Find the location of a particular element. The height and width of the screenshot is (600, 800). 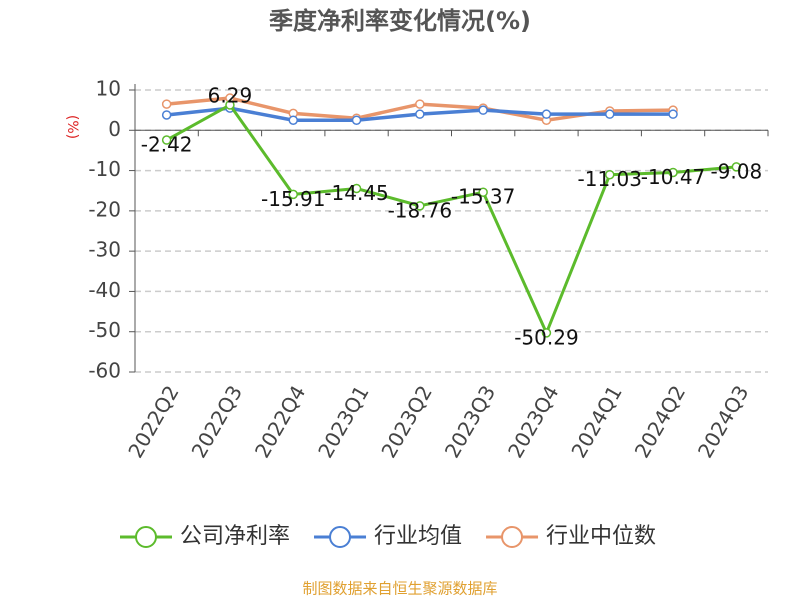

y-tick-label: -60 is located at coordinates (104, 371).